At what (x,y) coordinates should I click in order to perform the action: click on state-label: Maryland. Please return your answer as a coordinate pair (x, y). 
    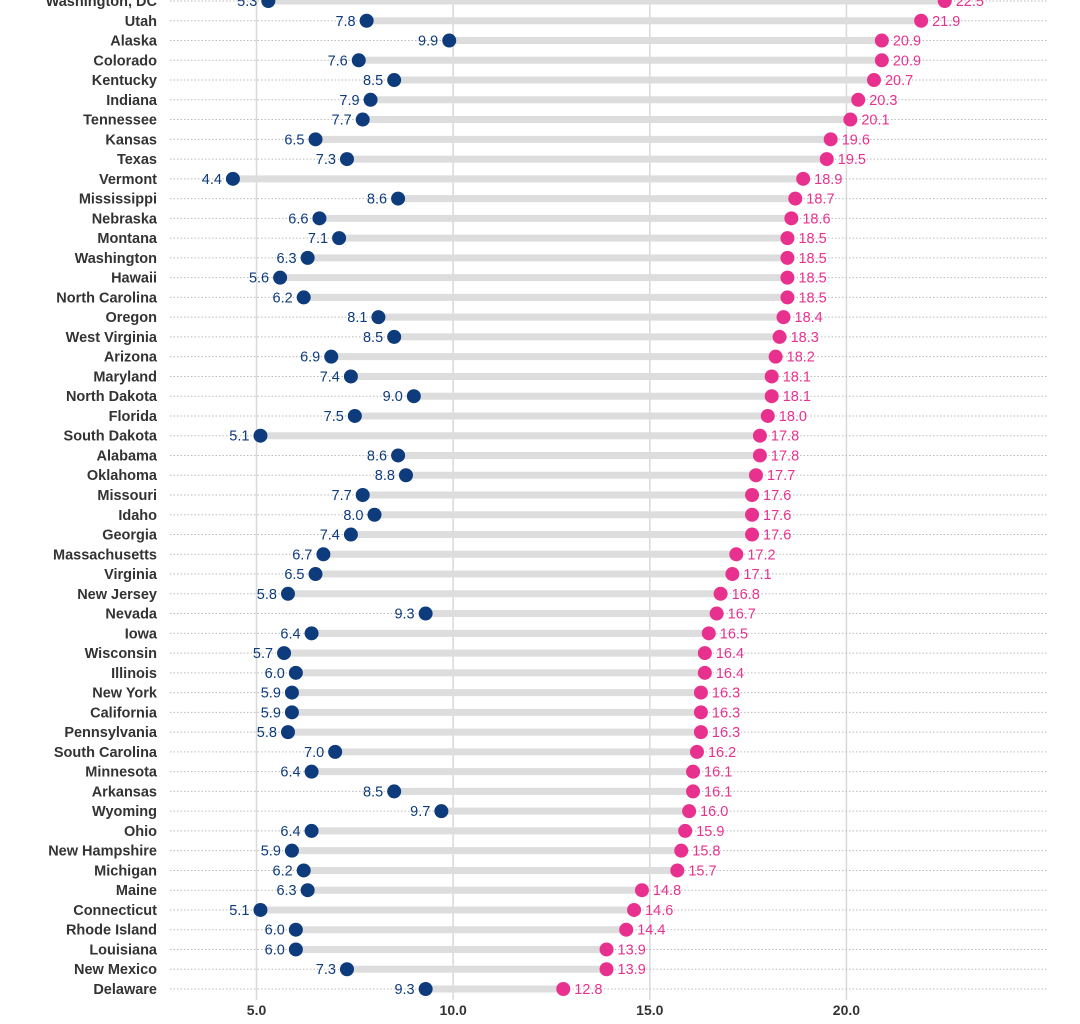
    Looking at the image, I should click on (125, 377).